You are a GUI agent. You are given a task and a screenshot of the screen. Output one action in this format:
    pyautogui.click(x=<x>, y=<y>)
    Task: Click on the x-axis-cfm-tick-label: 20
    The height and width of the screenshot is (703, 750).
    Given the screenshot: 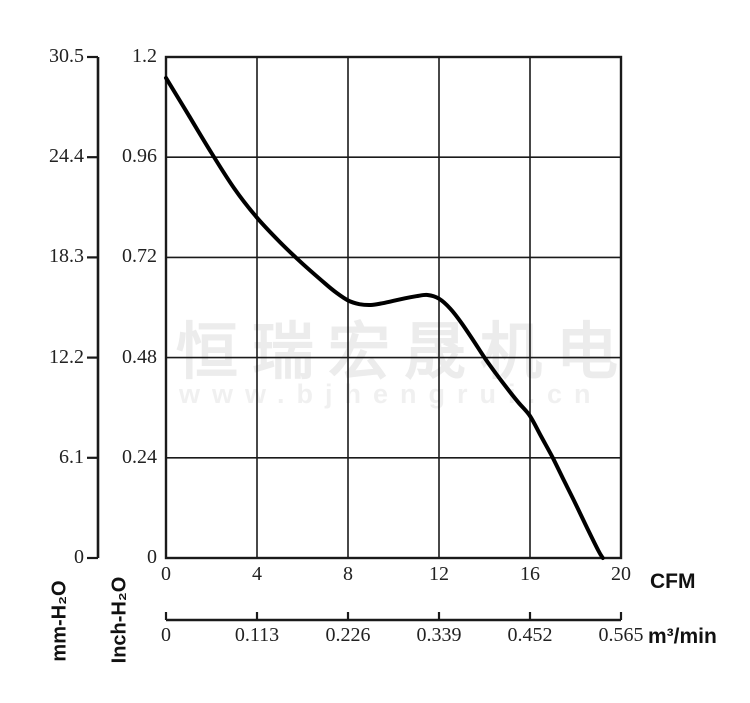 What is the action you would take?
    pyautogui.click(x=621, y=574)
    